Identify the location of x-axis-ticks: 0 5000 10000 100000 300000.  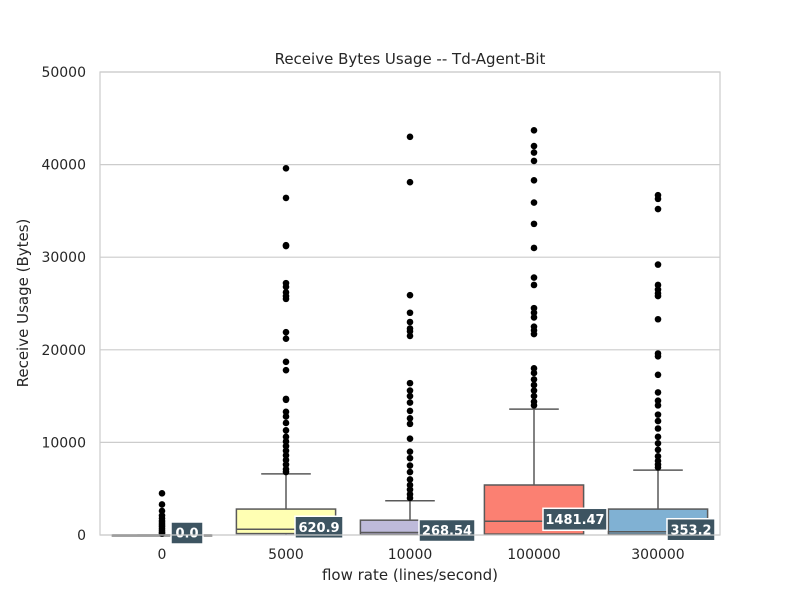
(421, 555).